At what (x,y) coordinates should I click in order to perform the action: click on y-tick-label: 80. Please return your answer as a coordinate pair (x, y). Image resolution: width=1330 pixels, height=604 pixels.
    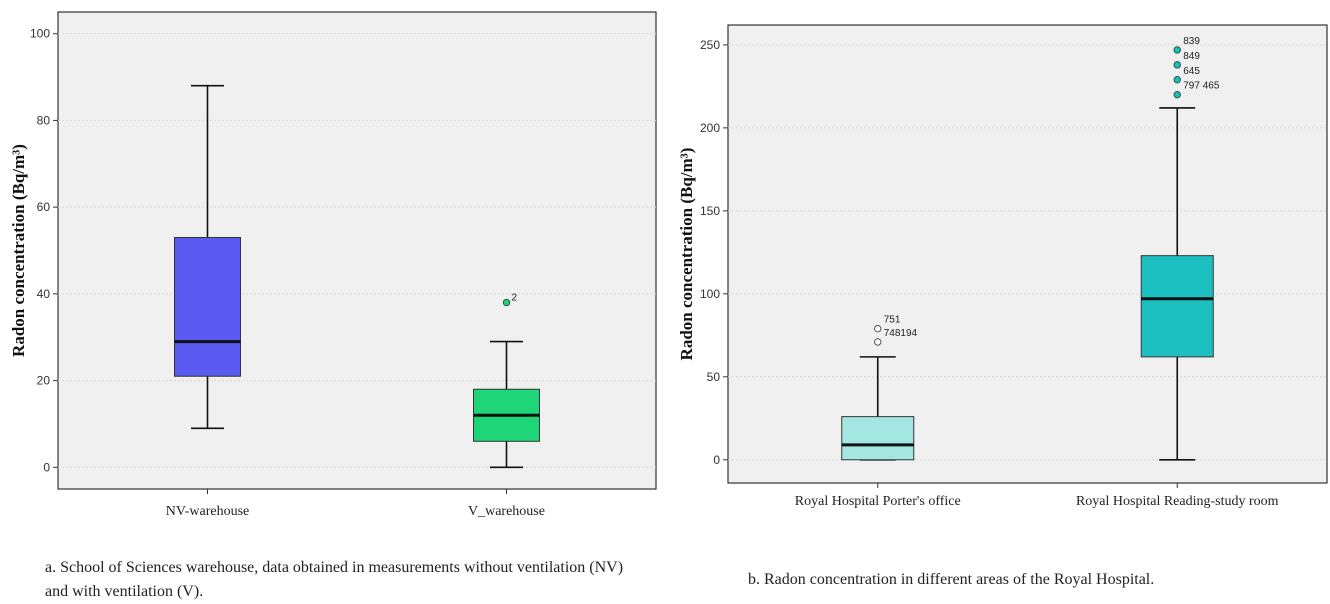
    Looking at the image, I should click on (44, 120).